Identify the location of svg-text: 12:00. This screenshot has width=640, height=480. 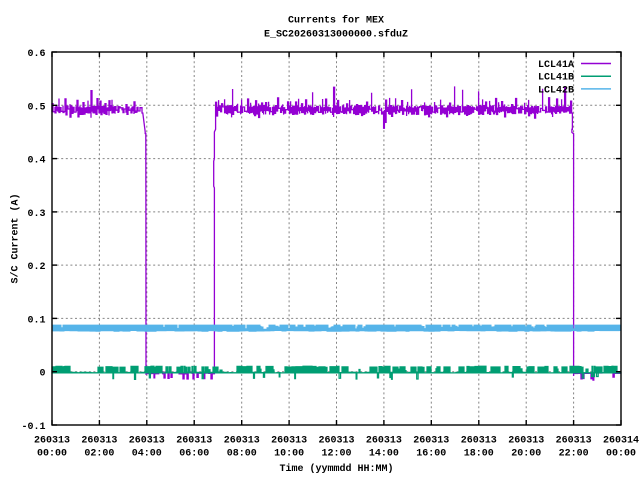
(336, 454).